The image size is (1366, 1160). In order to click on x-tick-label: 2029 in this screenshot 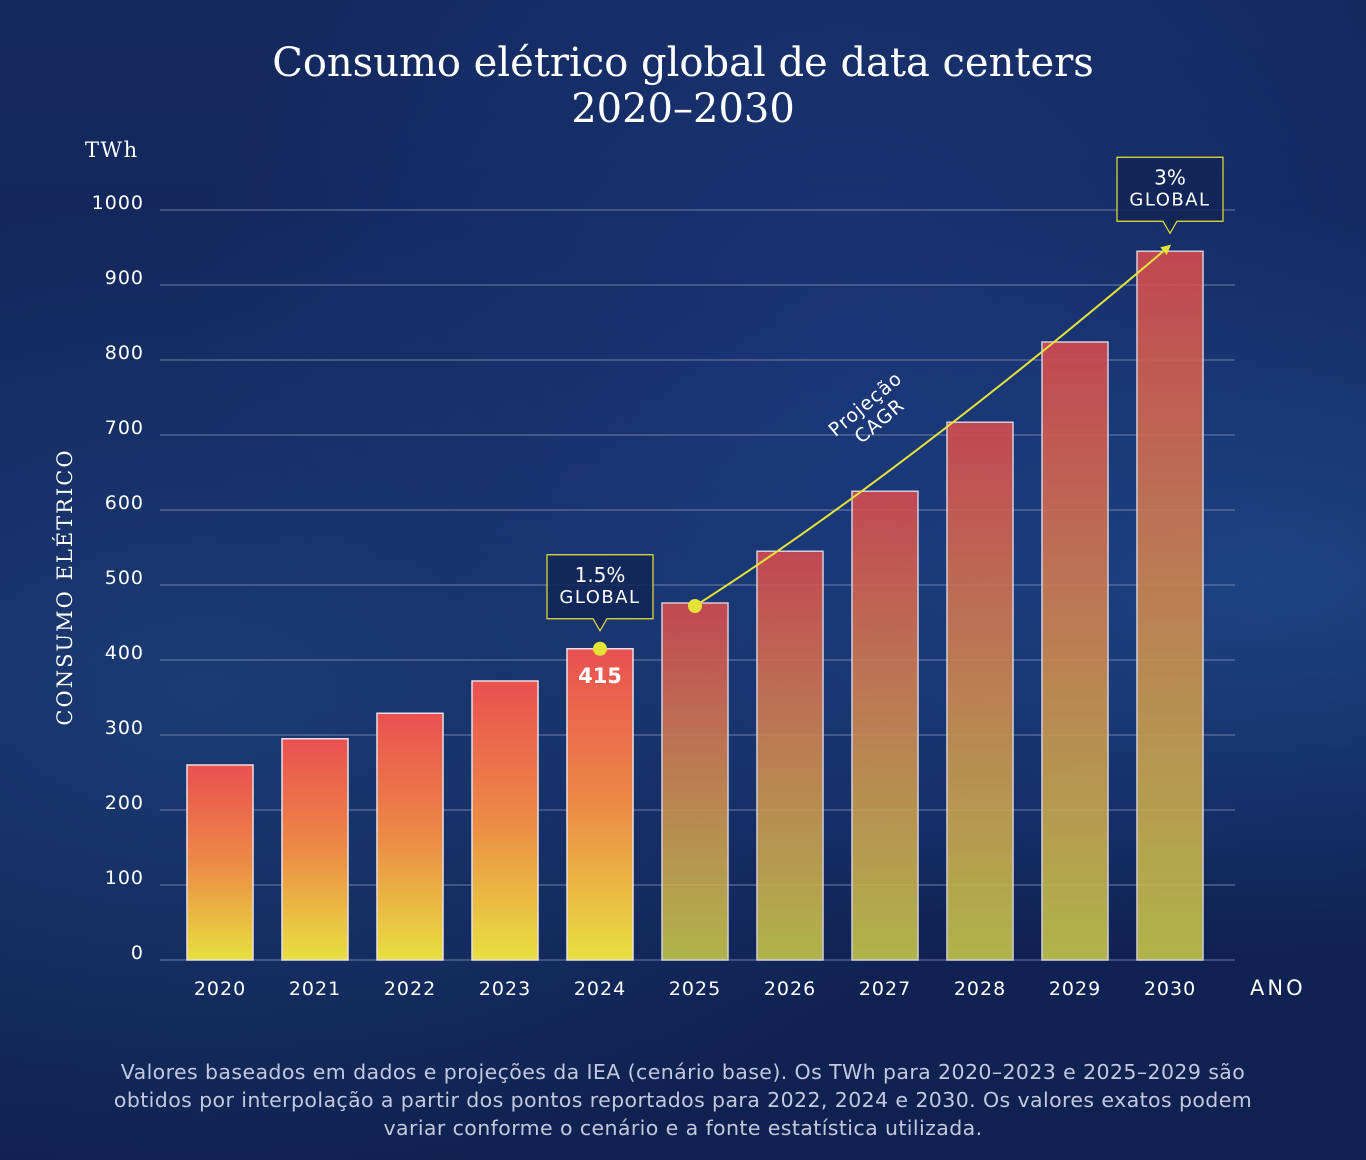, I will do `click(1075, 989)`.